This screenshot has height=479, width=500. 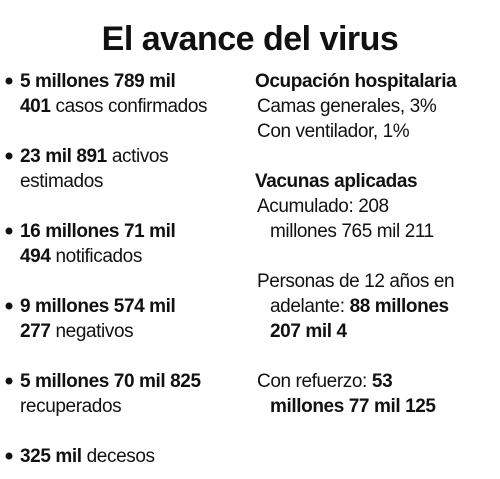 What do you see at coordinates (399, 306) in the screenshot?
I see `bold-text: 88 millones` at bounding box center [399, 306].